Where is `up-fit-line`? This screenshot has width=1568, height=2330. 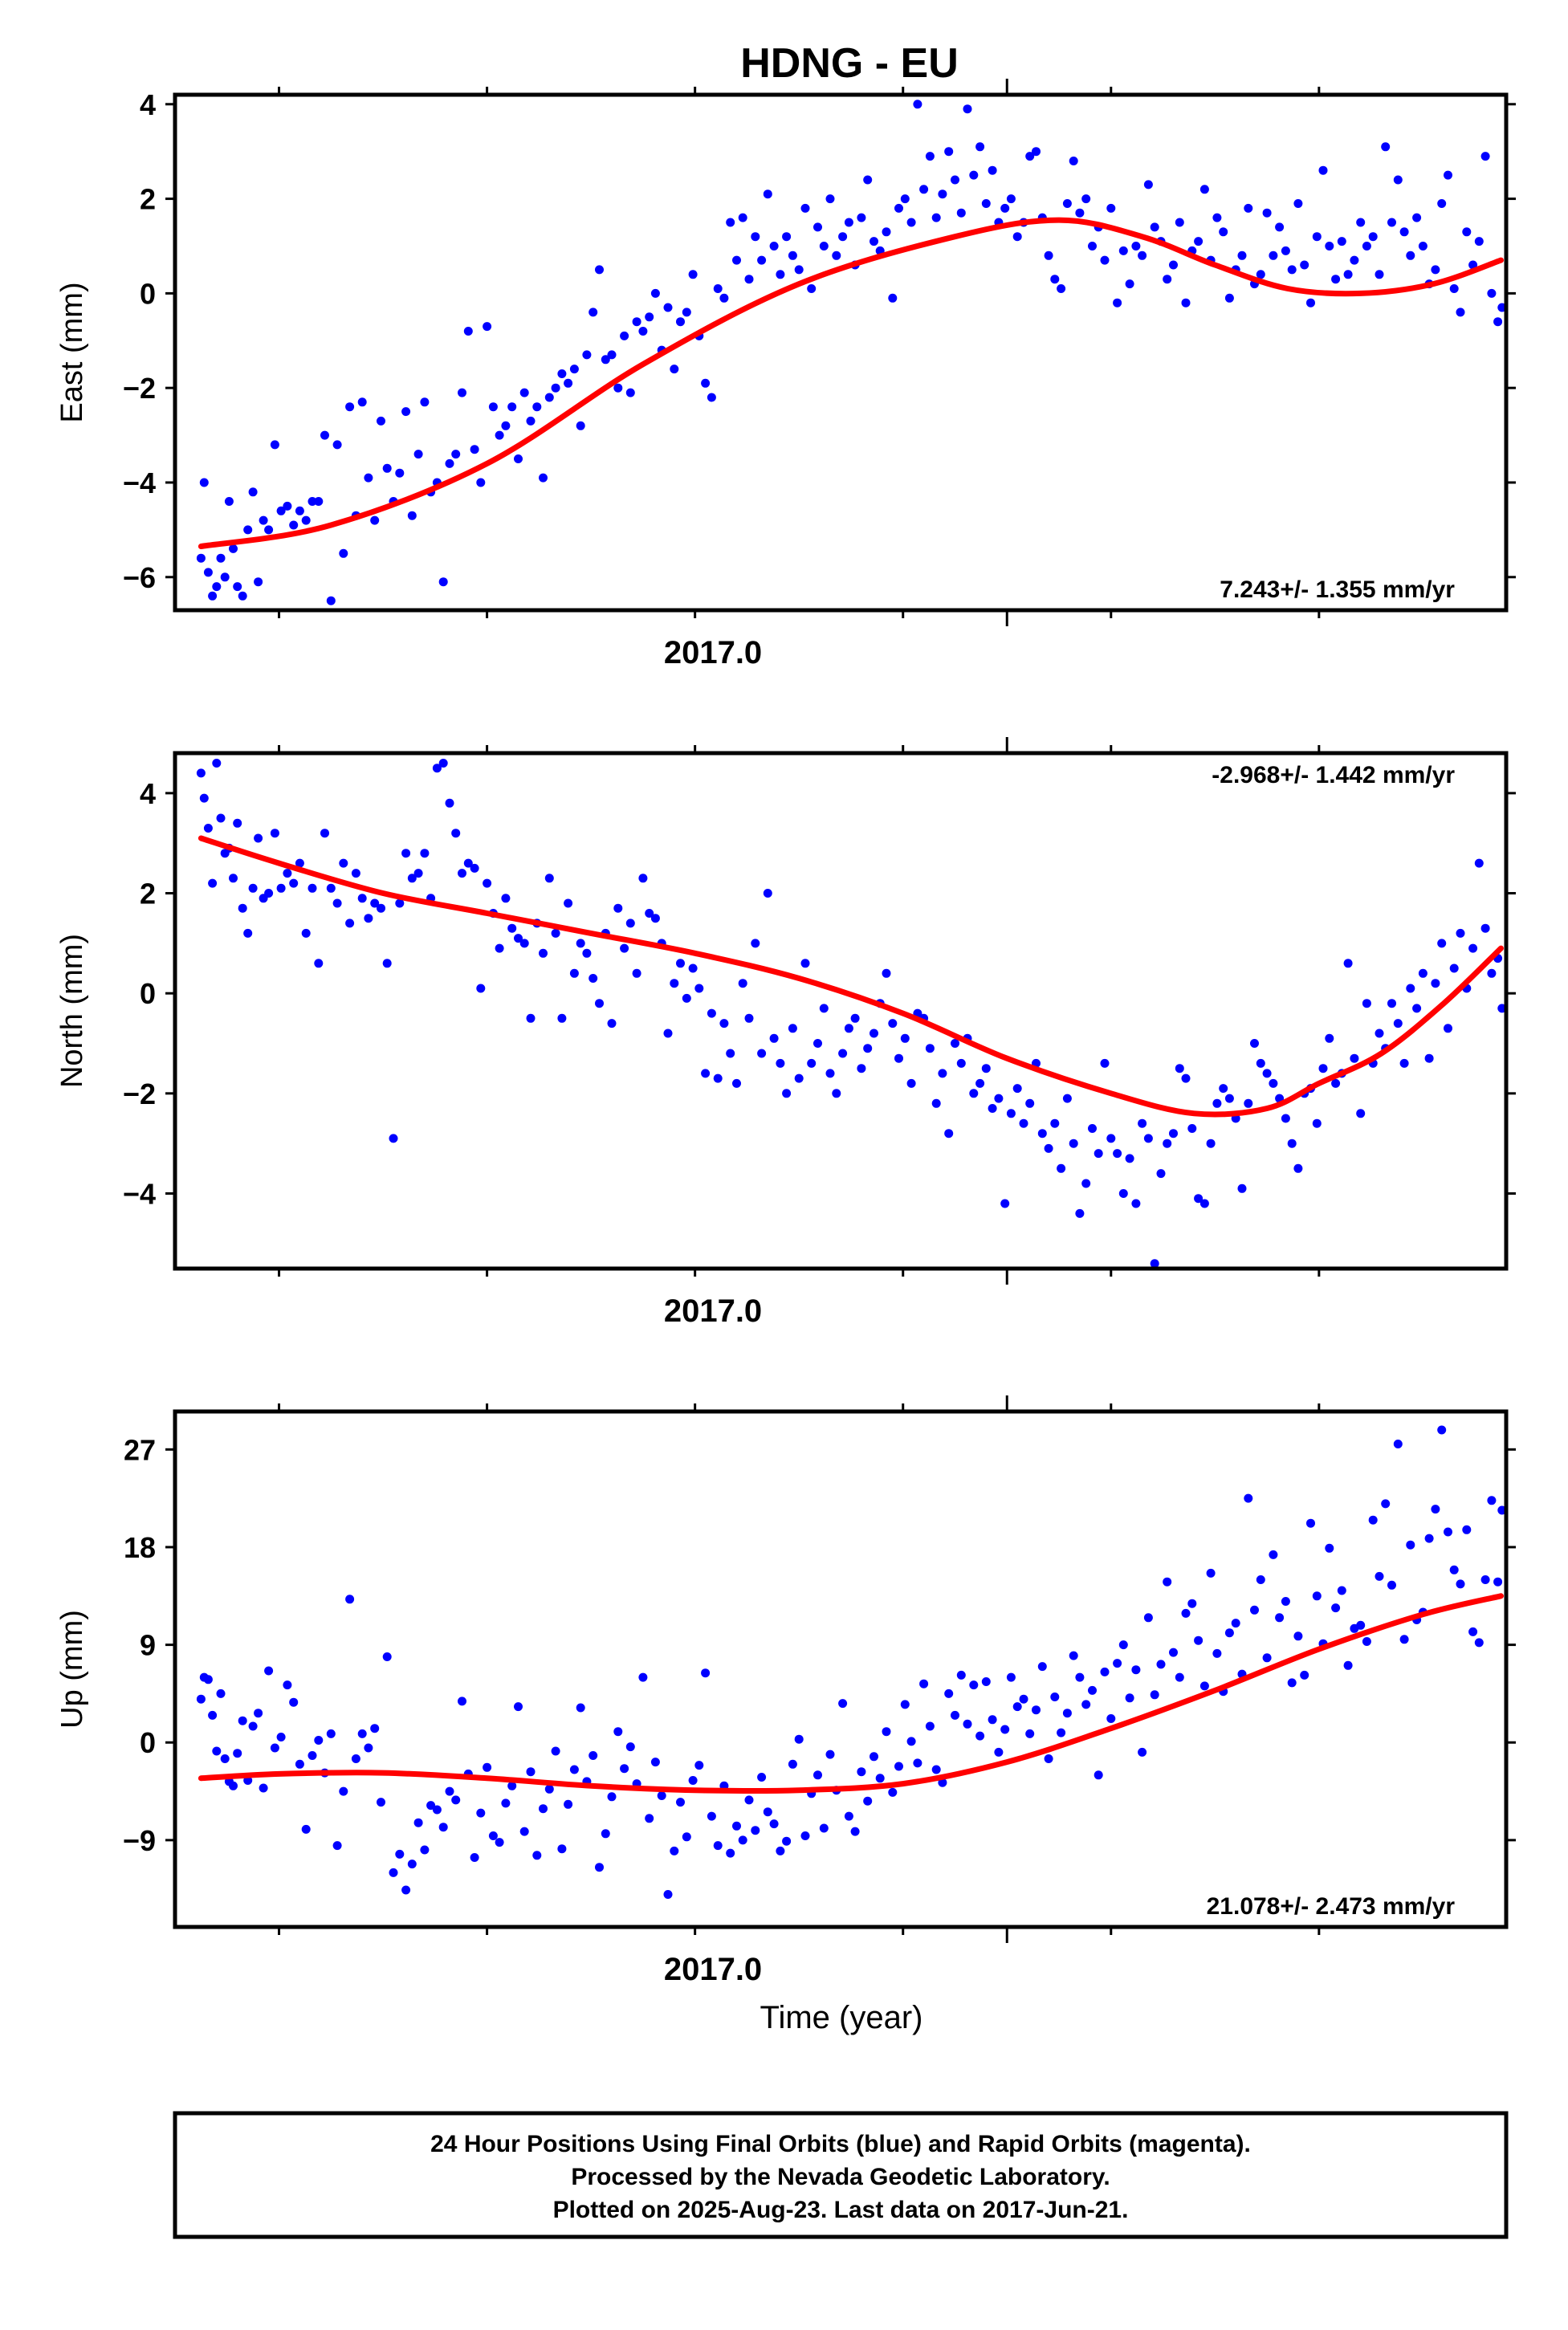 up-fit-line is located at coordinates (851, 1693).